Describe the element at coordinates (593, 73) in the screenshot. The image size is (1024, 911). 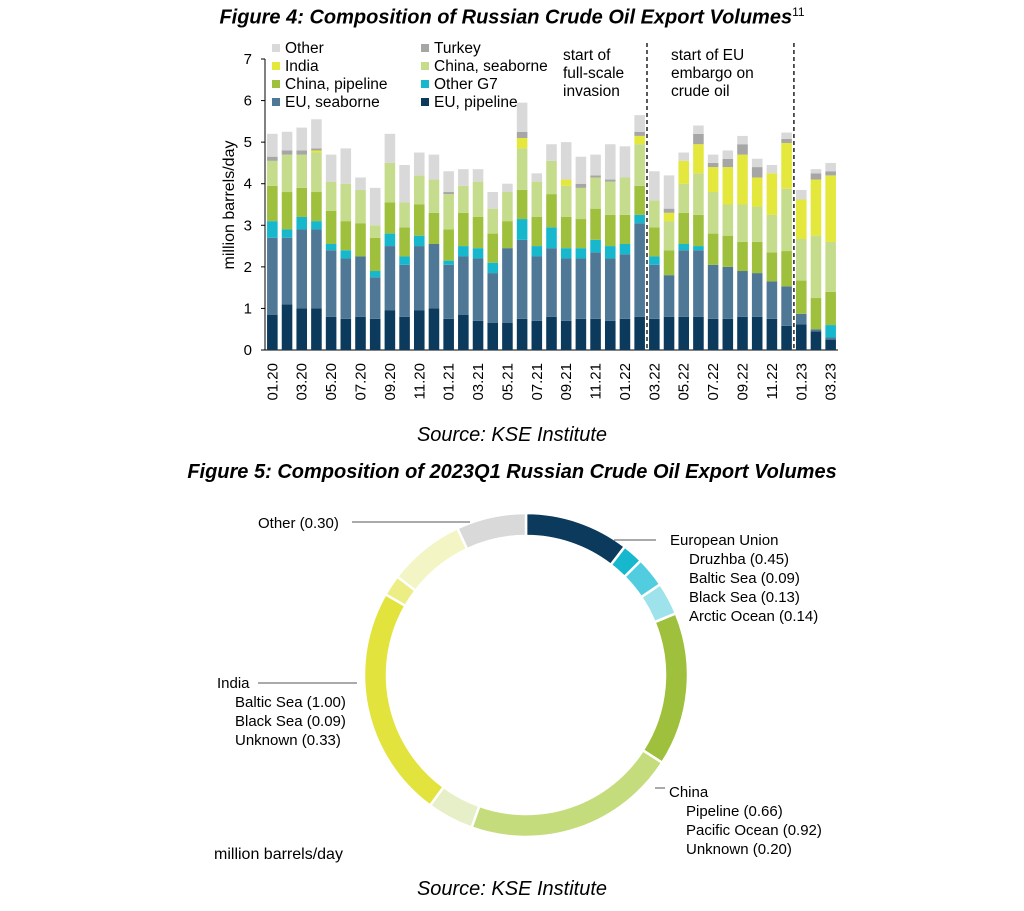
I see `annotation-text: full-scale` at that location.